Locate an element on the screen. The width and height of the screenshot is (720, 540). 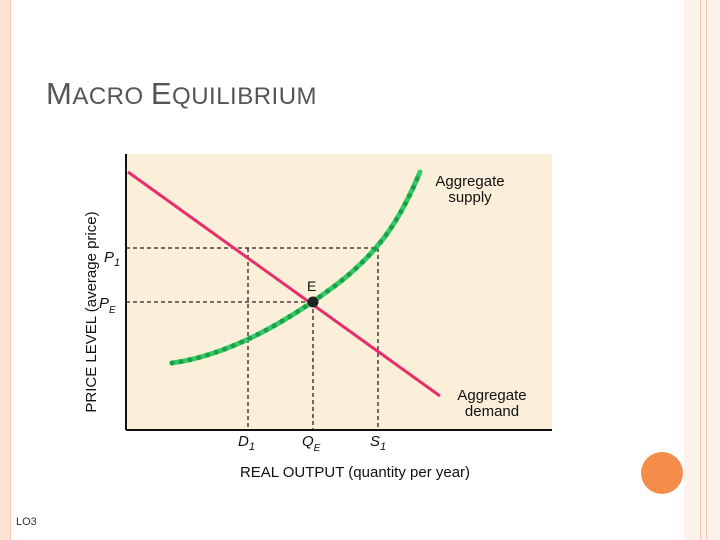
p1-label: P1 is located at coordinates (112, 259).